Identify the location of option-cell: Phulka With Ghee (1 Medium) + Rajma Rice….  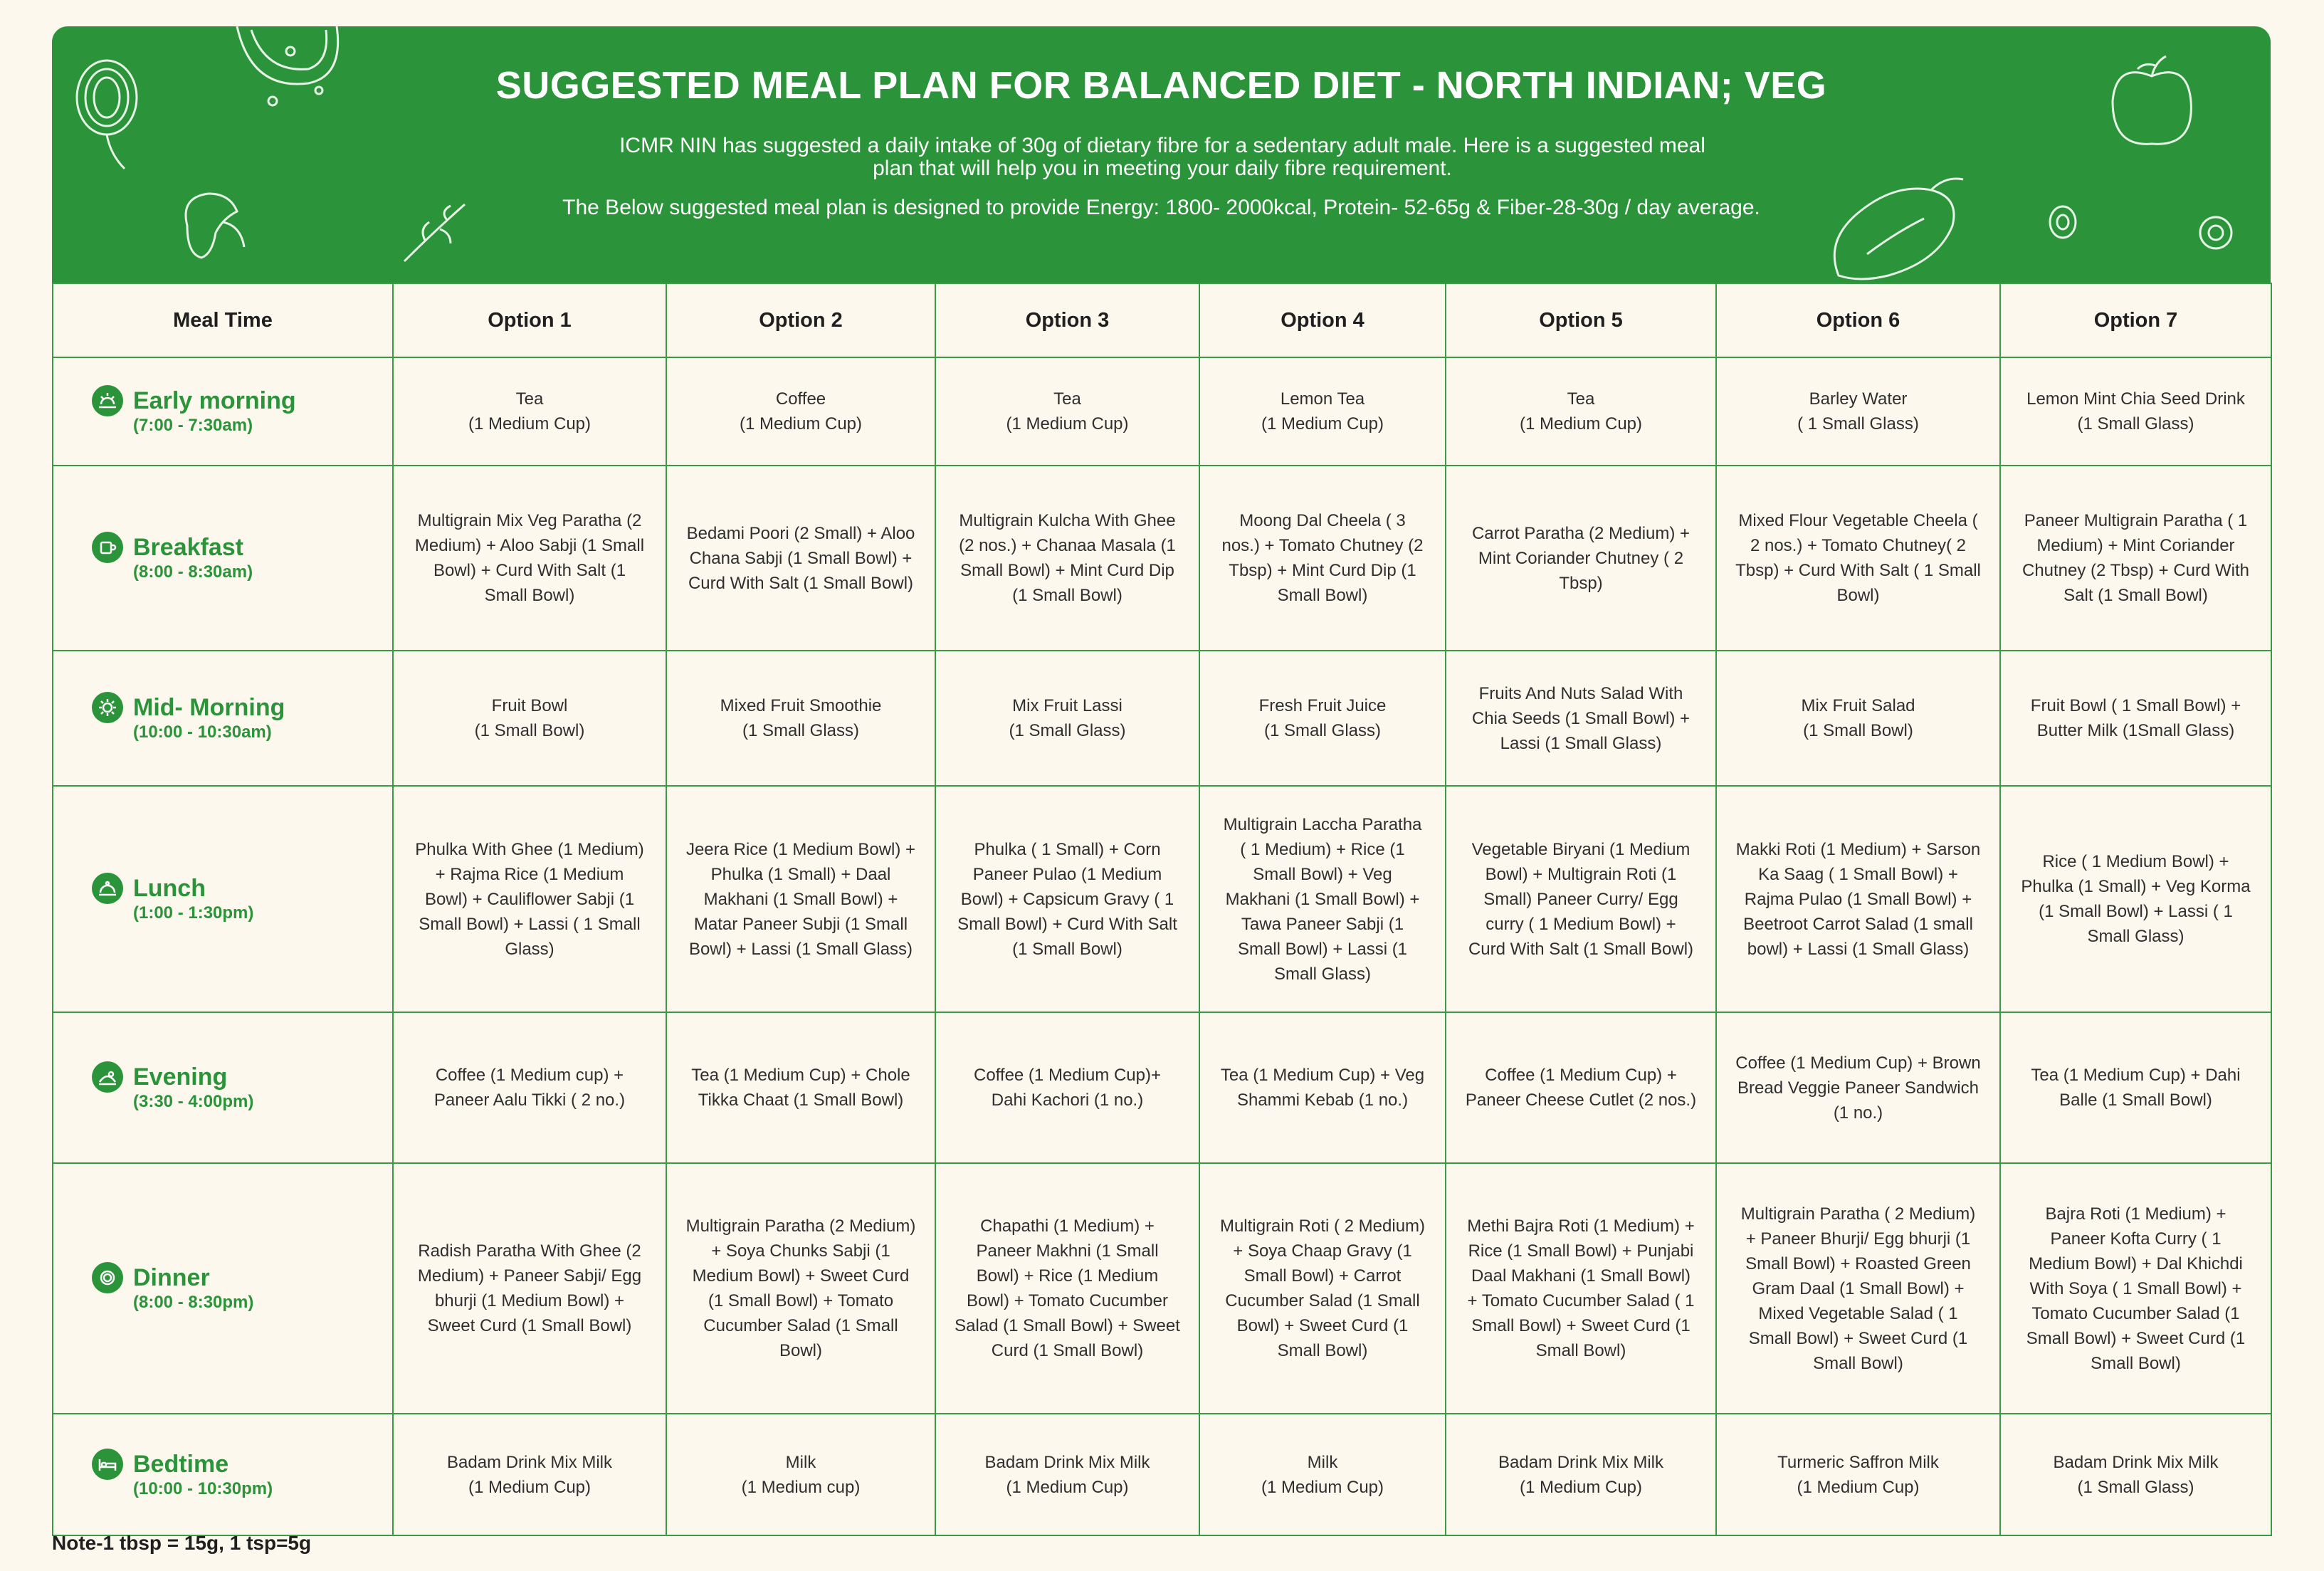
(529, 899).